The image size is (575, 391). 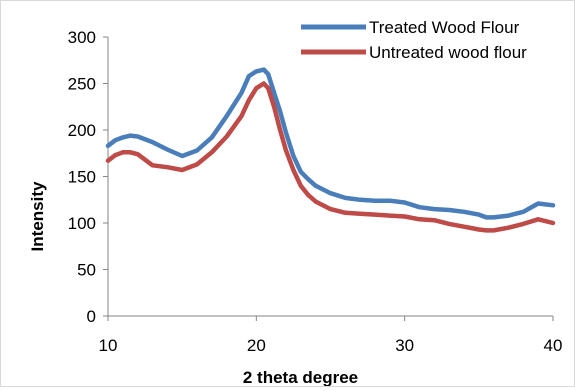 What do you see at coordinates (448, 52) in the screenshot?
I see `legend-label-untreated: Untreated wood flour` at bounding box center [448, 52].